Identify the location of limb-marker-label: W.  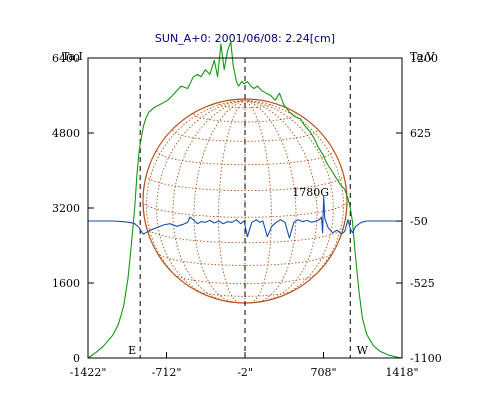
(363, 350).